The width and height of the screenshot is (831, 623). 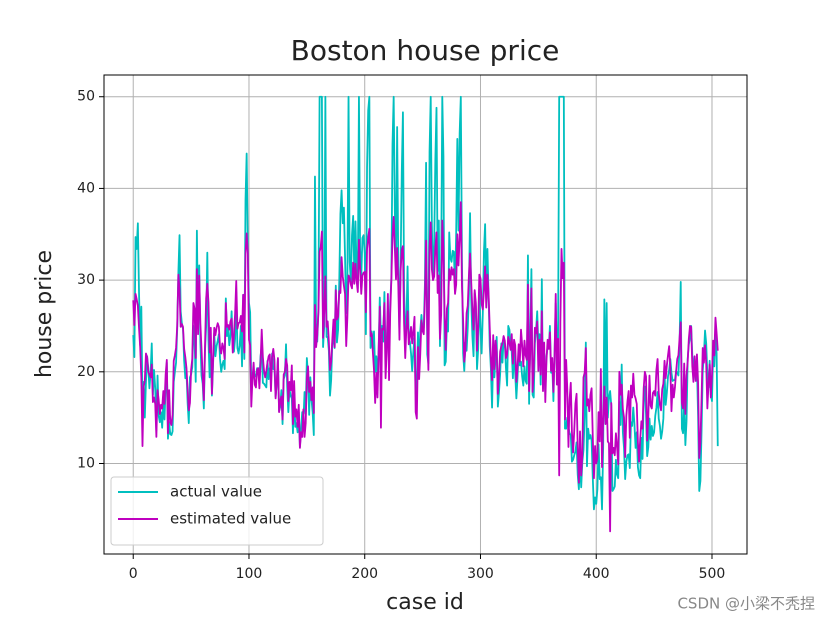 I want to click on x-tick-label: 500, so click(x=712, y=574).